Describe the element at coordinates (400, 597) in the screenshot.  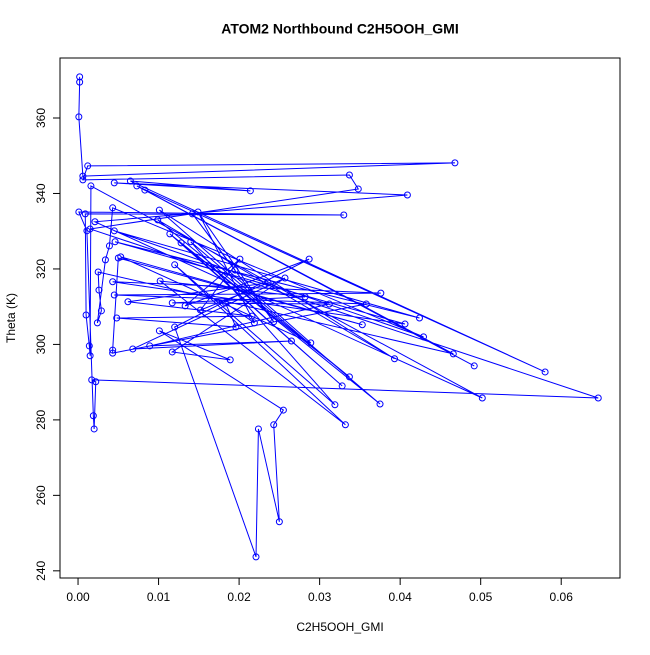
I see `x-tick-label: 0.04` at that location.